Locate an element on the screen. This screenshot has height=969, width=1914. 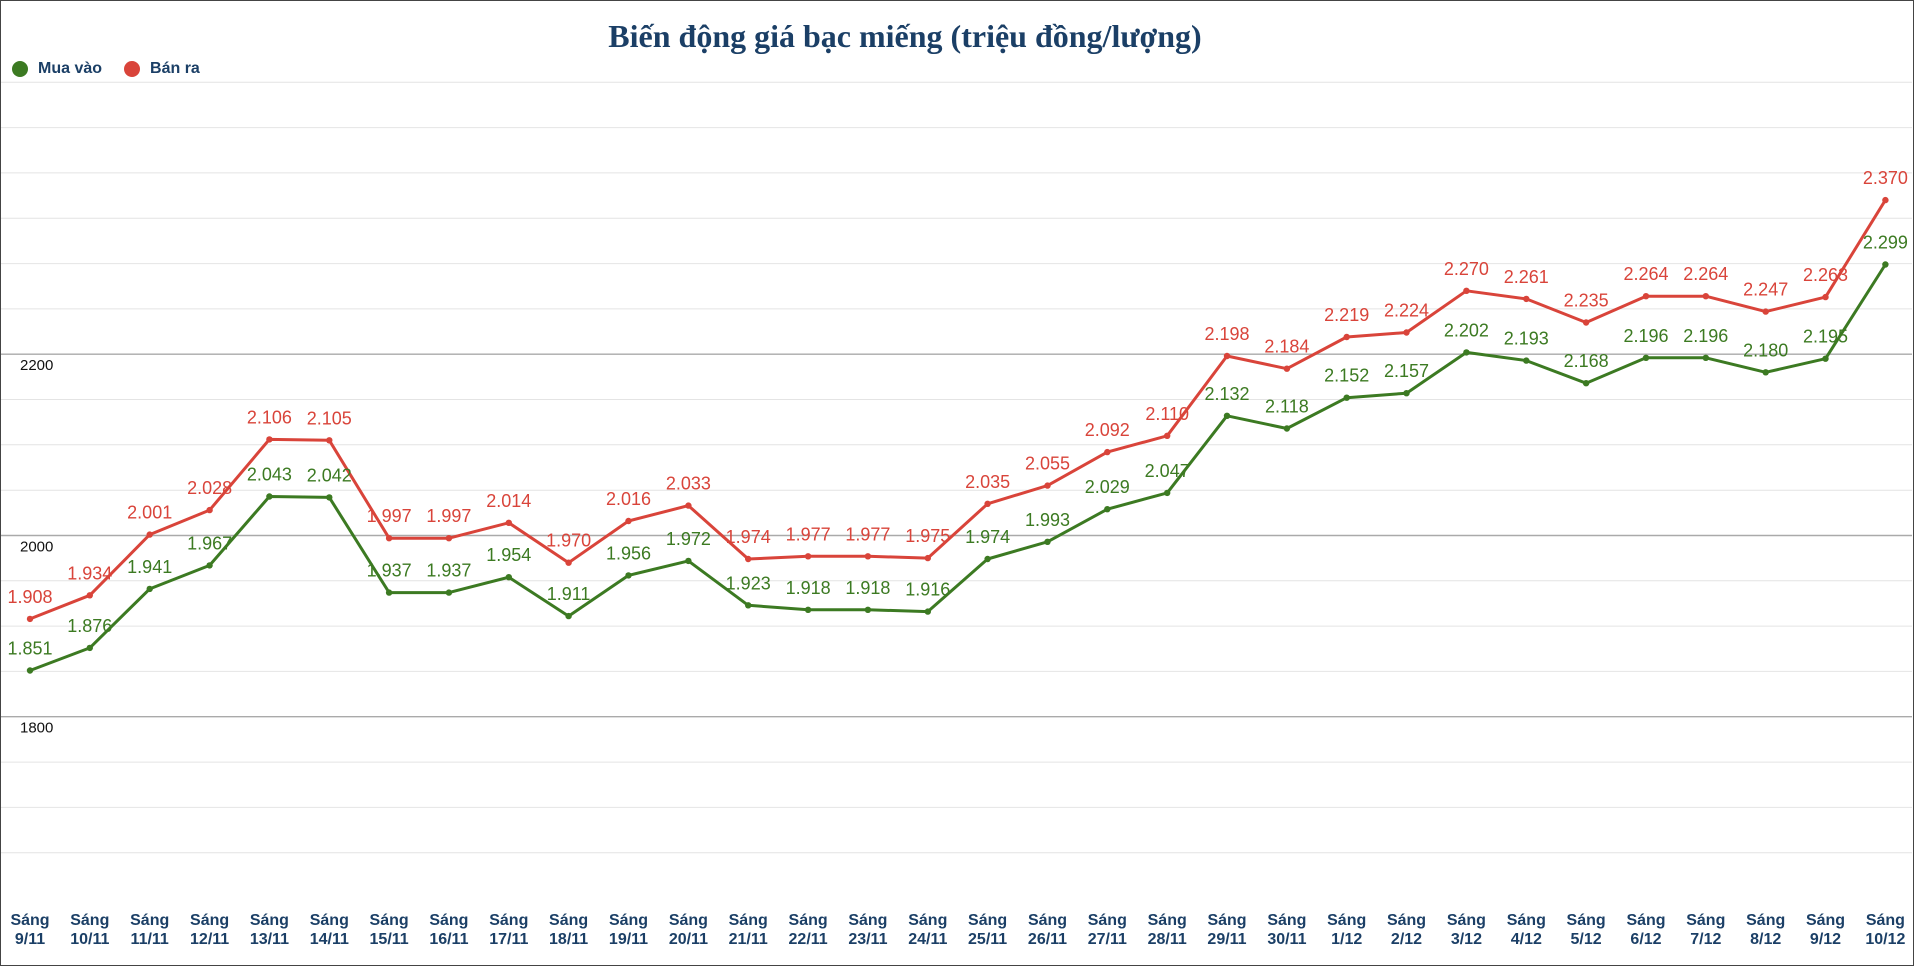
data-label: 1.937 is located at coordinates (389, 571).